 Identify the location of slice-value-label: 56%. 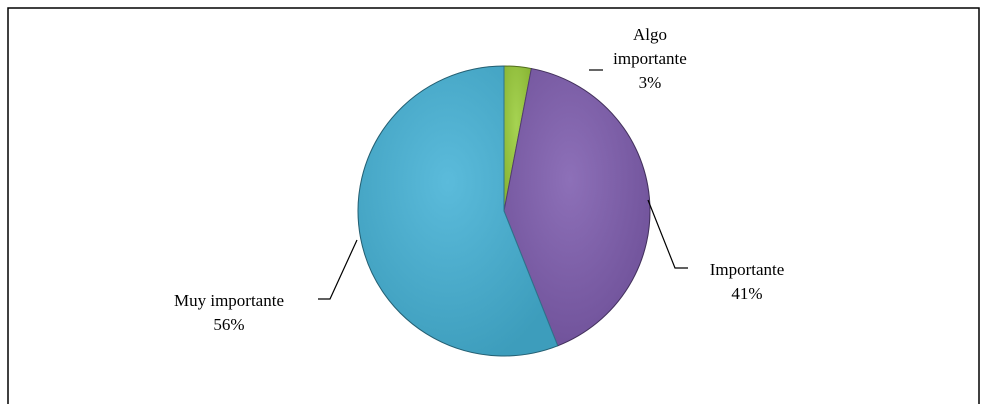
(228, 324).